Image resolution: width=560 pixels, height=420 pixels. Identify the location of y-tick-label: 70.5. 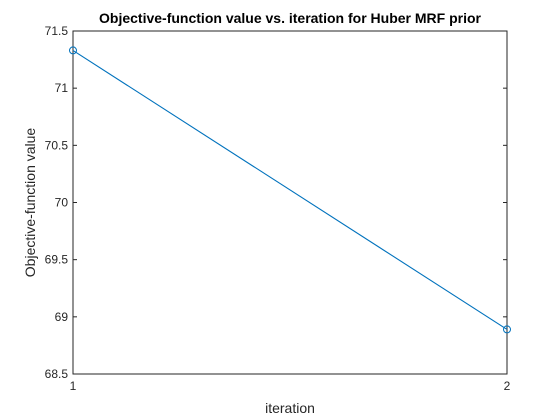
(57, 145).